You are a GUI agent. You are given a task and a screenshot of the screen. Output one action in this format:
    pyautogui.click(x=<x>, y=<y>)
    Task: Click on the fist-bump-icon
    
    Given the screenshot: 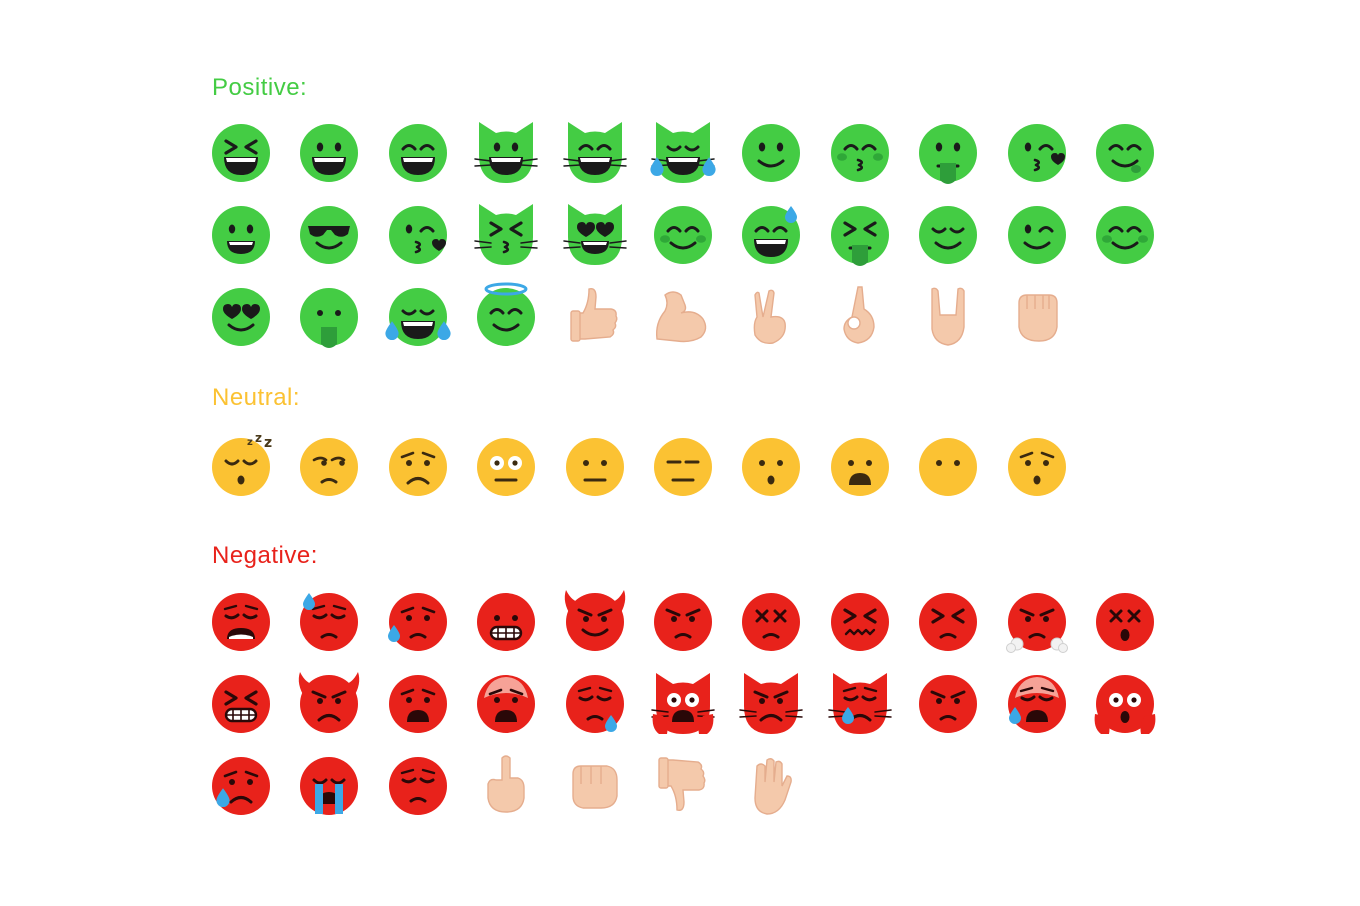 What is the action you would take?
    pyautogui.click(x=595, y=785)
    